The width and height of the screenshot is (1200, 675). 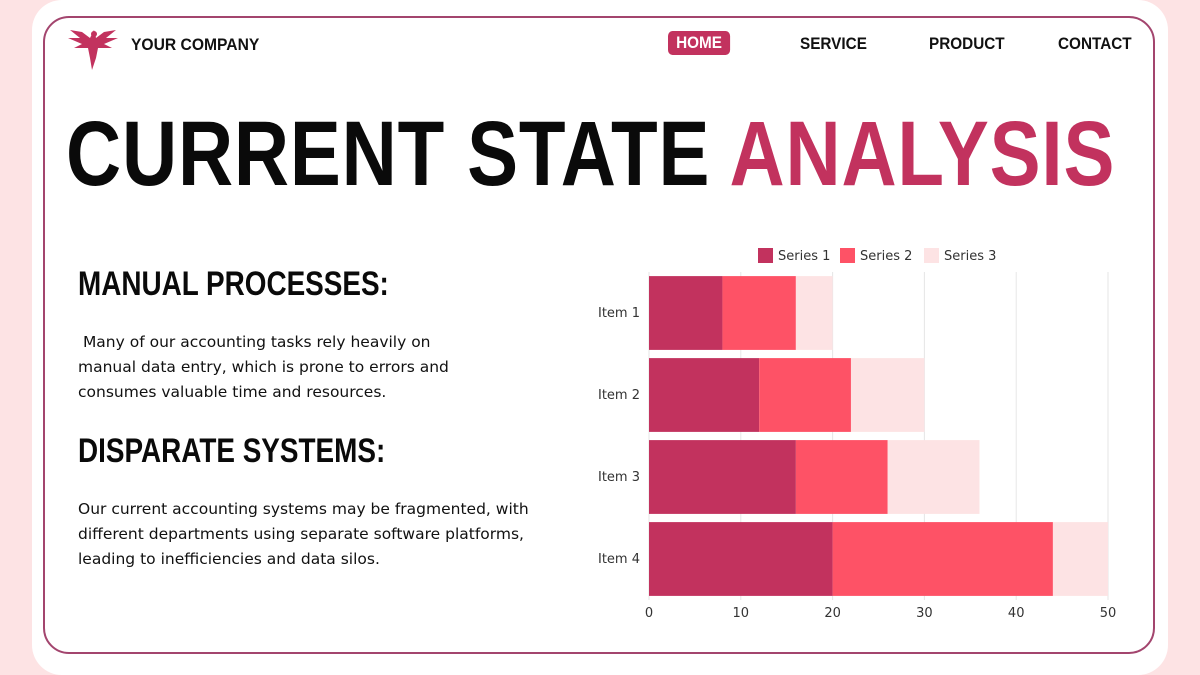 What do you see at coordinates (741, 613) in the screenshot?
I see `x-tick-label: 10` at bounding box center [741, 613].